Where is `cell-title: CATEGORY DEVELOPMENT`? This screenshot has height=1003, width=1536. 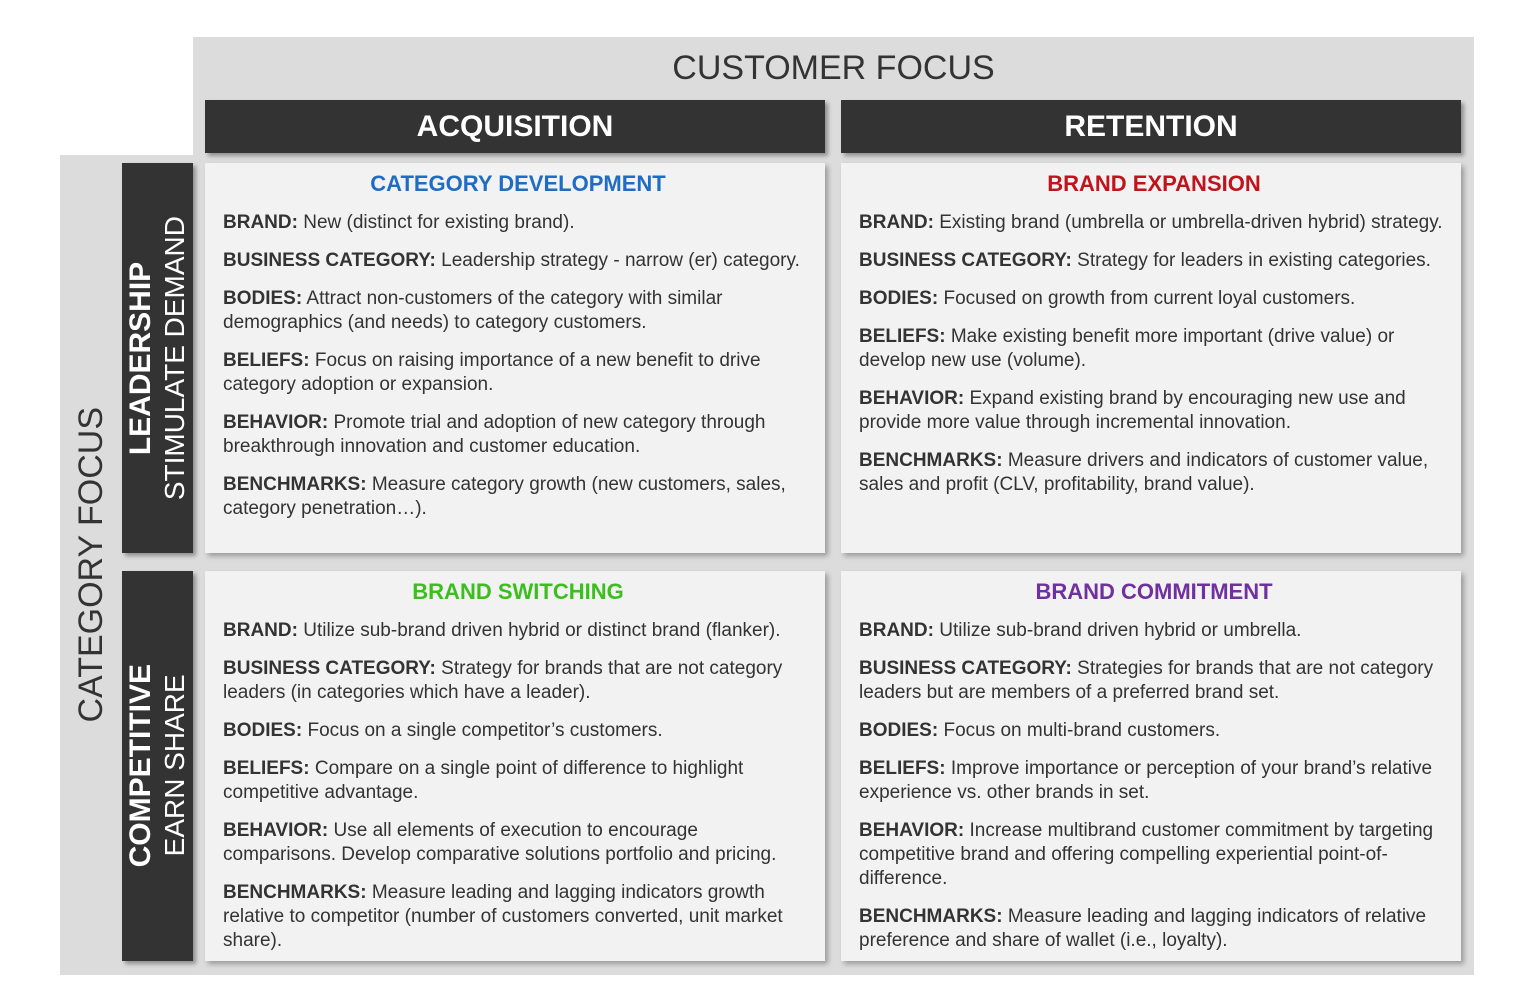
cell-title: CATEGORY DEVELOPMENT is located at coordinates (518, 183).